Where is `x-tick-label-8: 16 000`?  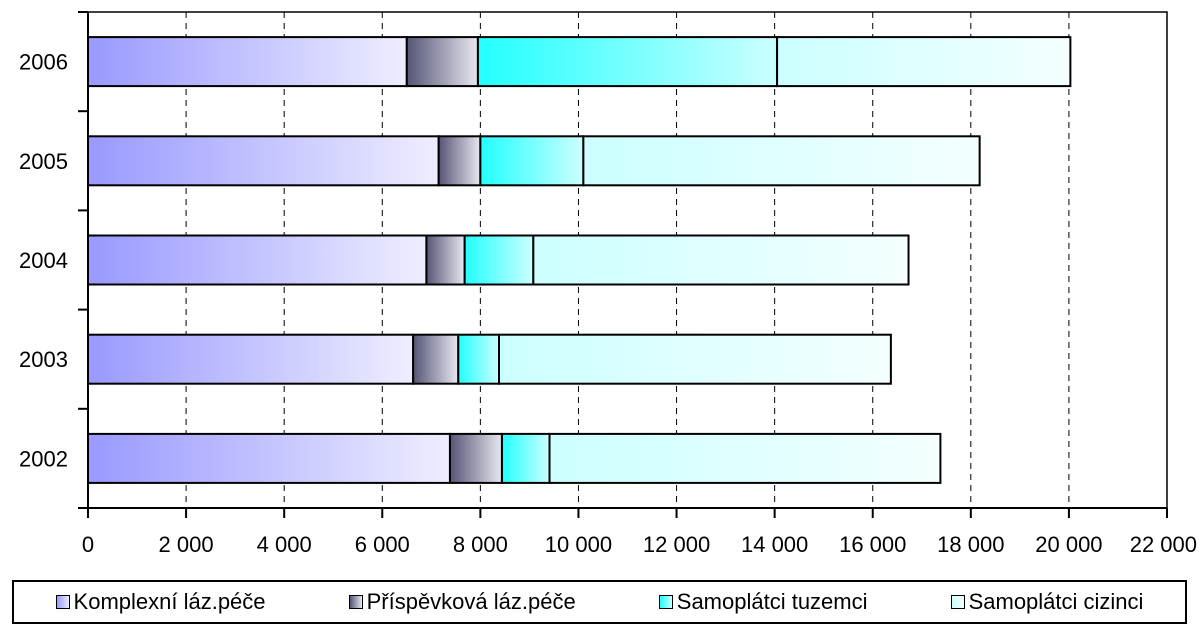 x-tick-label-8: 16 000 is located at coordinates (872, 544).